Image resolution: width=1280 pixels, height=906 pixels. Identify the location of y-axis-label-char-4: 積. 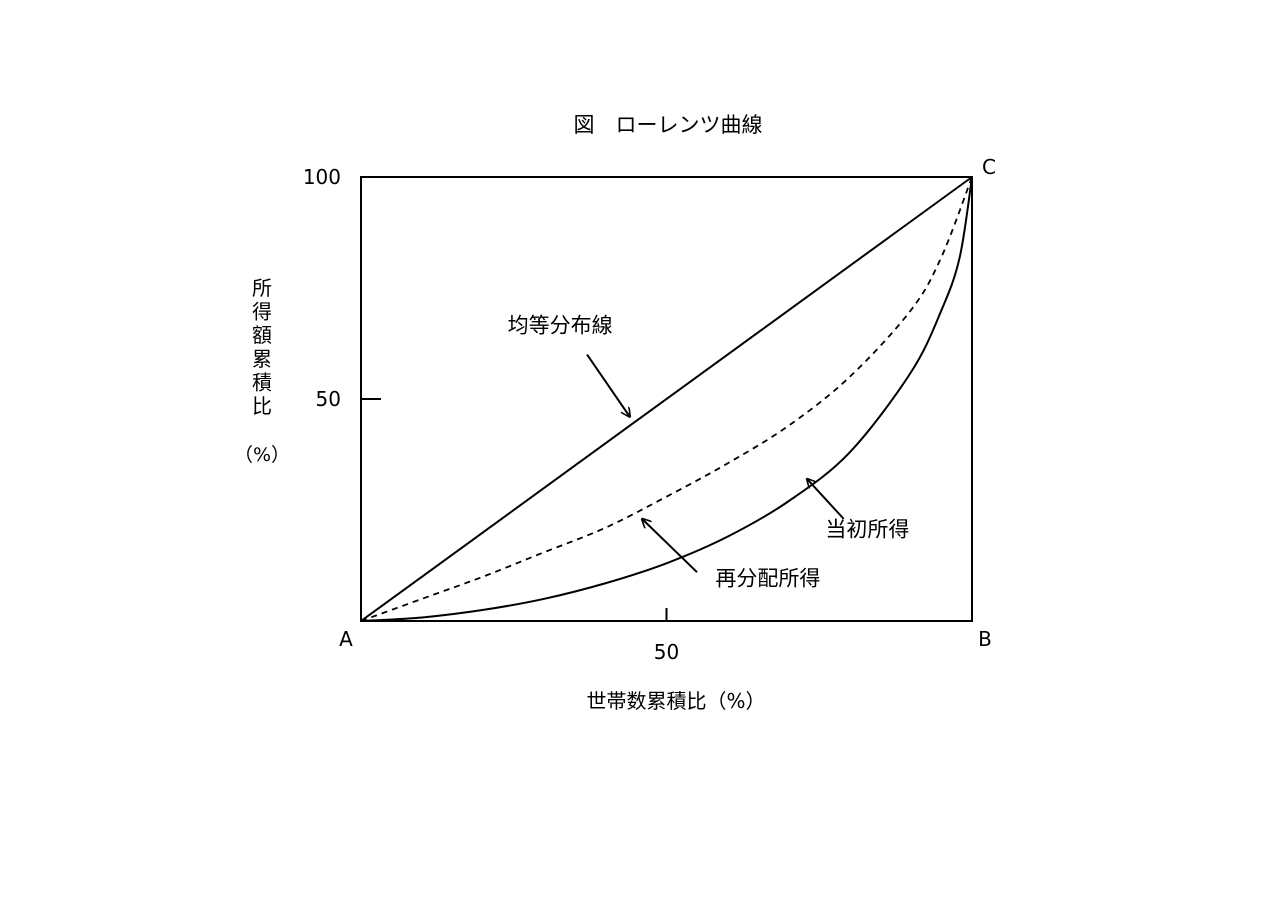
(262, 382).